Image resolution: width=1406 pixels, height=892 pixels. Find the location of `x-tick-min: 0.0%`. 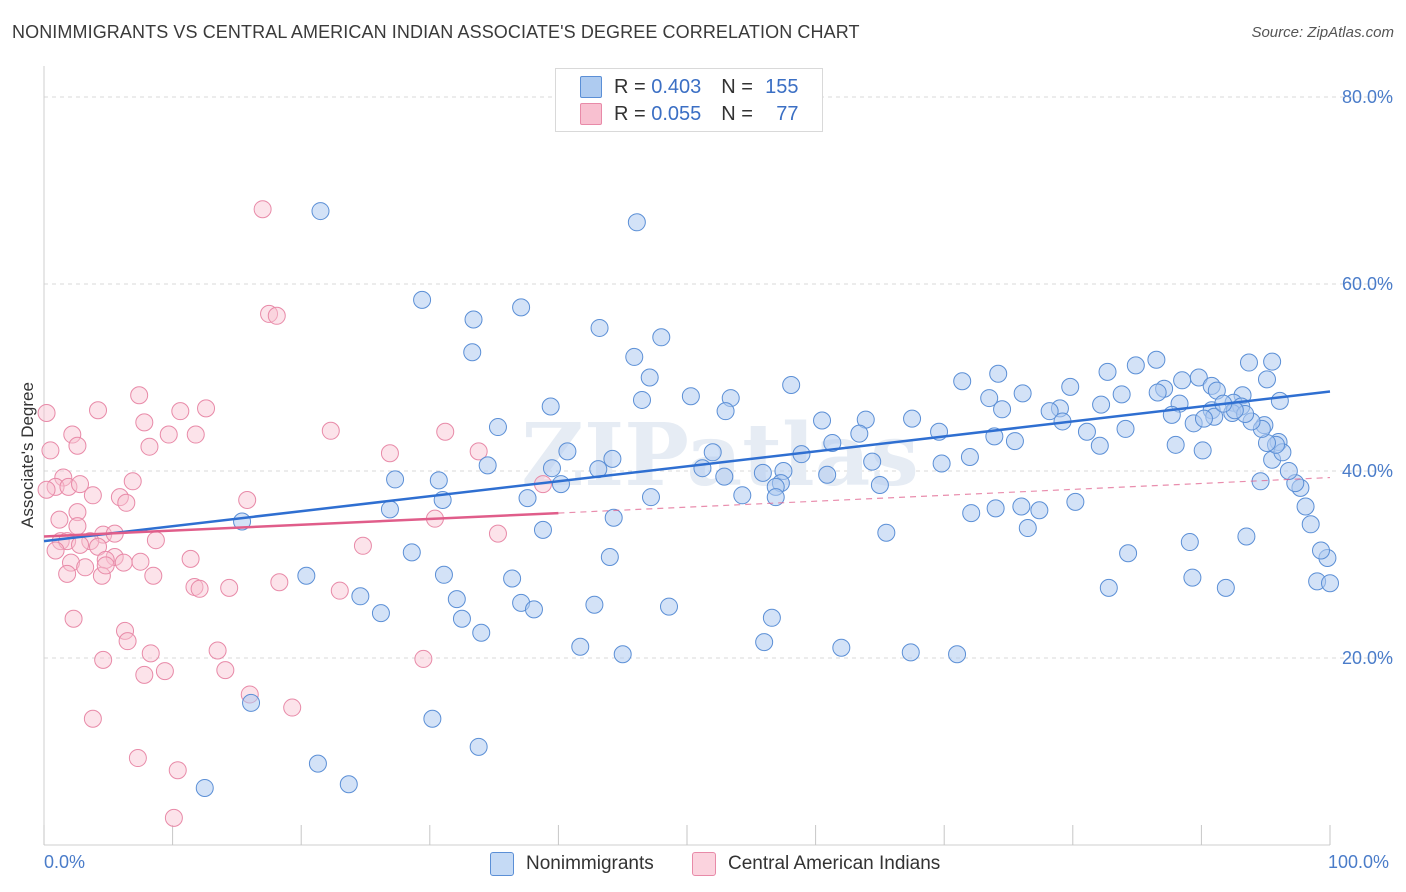

x-tick-min: 0.0% is located at coordinates (65, 862).